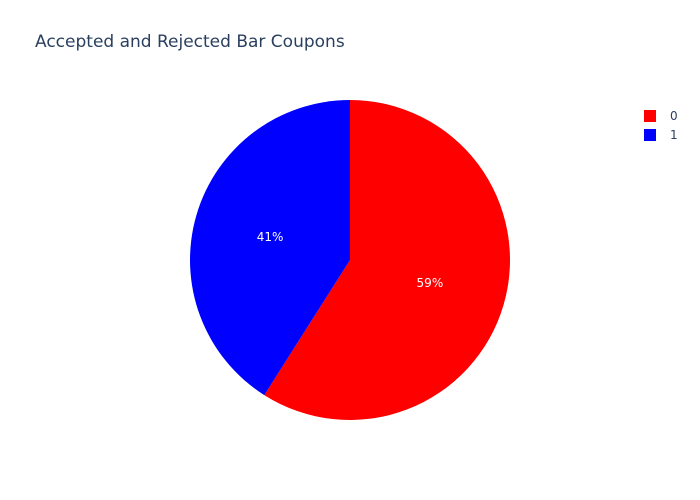 This screenshot has width=700, height=500. What do you see at coordinates (190, 42) in the screenshot?
I see `chart-title: Accepted and Rejected Bar Coupons` at bounding box center [190, 42].